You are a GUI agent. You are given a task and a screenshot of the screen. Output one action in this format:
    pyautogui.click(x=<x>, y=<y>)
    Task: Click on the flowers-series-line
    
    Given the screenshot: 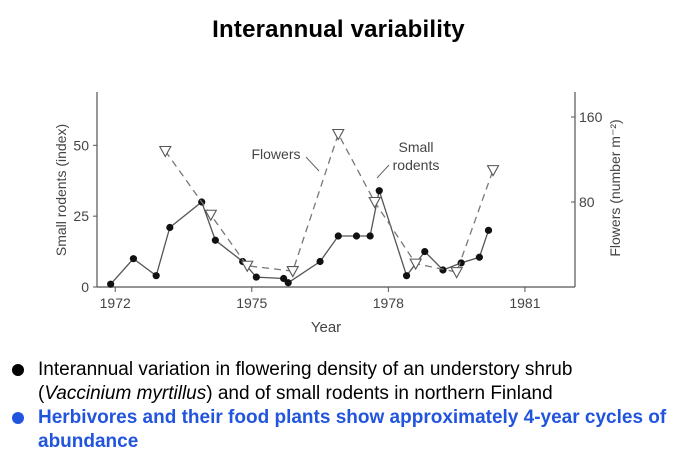 What is the action you would take?
    pyautogui.click(x=329, y=203)
    